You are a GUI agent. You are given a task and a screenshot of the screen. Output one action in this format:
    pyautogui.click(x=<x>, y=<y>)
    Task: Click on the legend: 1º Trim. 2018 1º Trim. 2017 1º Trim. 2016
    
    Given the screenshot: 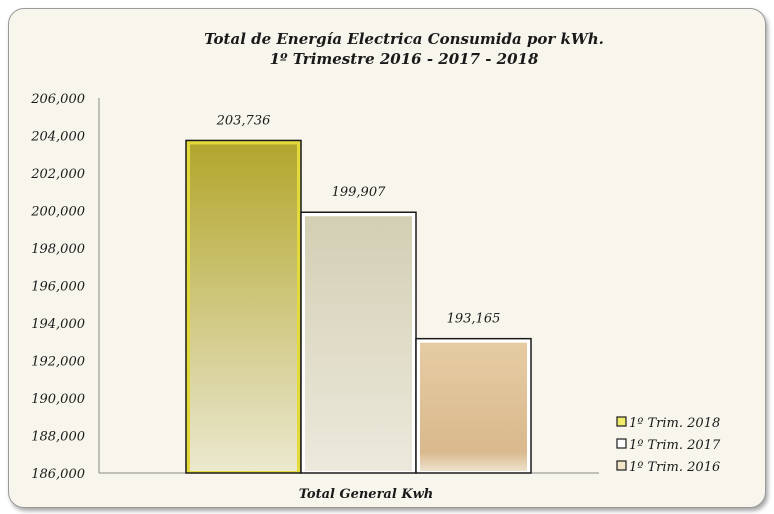 What is the action you would take?
    pyautogui.click(x=668, y=445)
    